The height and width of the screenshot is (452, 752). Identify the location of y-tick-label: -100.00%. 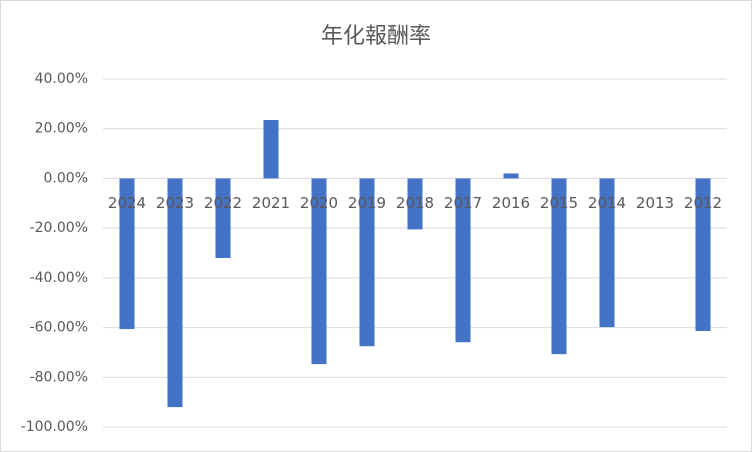
(54, 427).